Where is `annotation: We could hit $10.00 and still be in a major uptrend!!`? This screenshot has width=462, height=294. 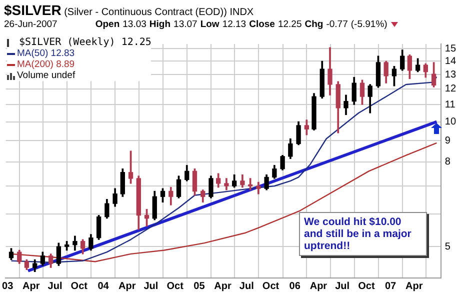
annotation: We could hit $10.00 and still be in a major uptrend!! is located at coordinates (363, 234).